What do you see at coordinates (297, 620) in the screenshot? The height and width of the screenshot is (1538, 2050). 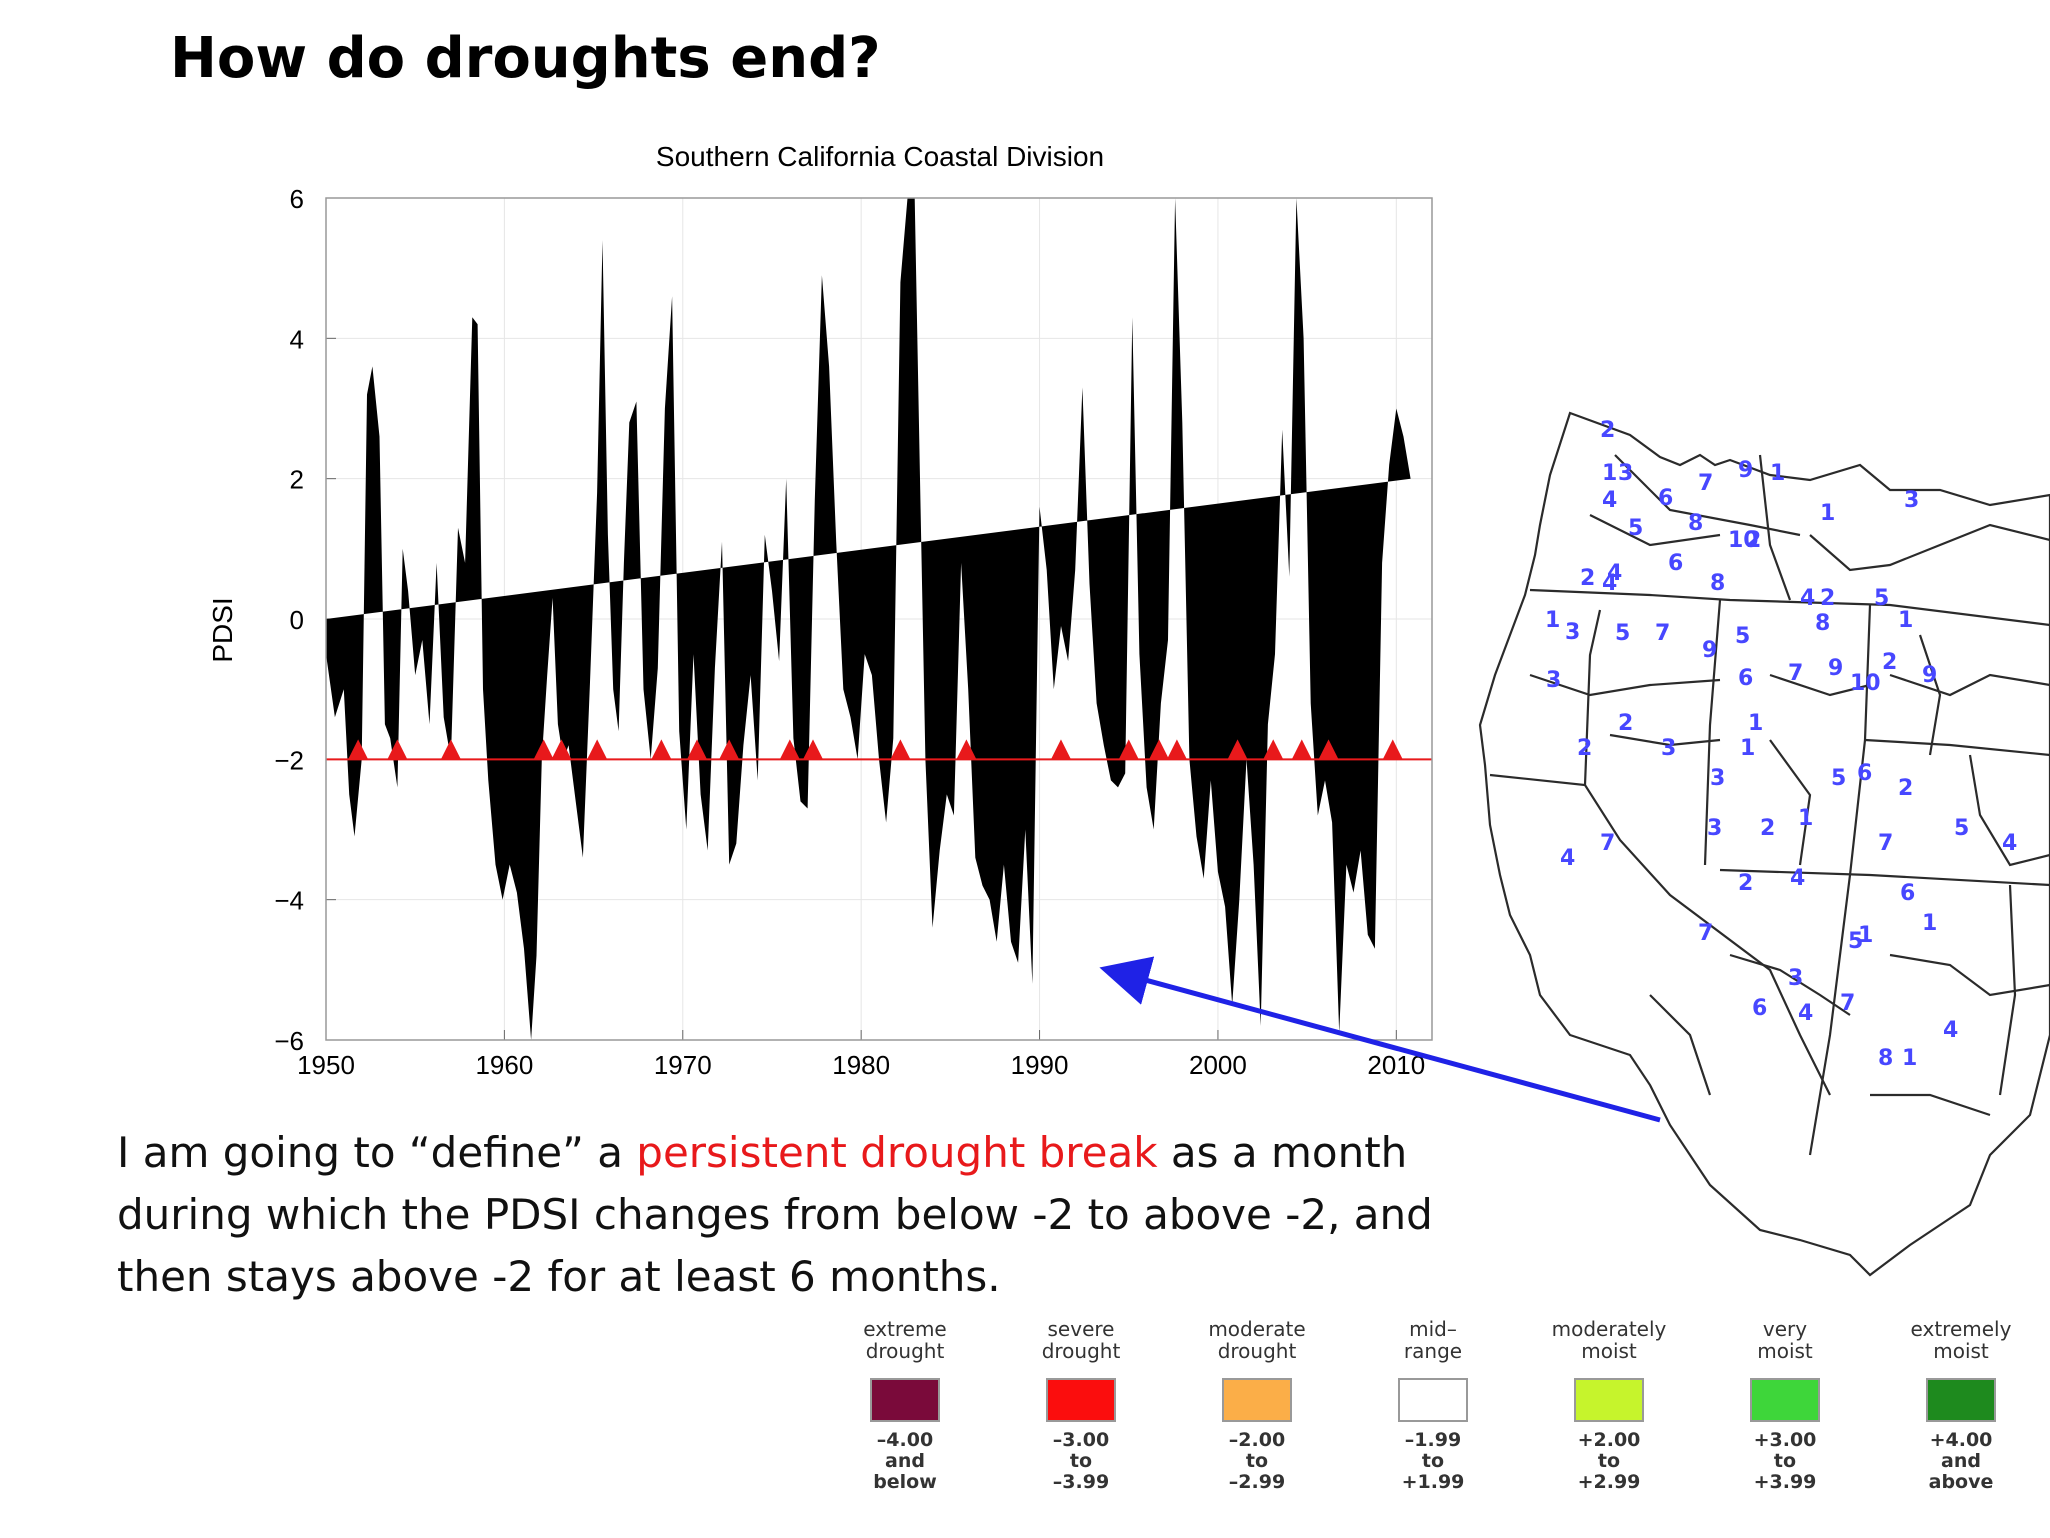 I see `y-tick-label: 0` at bounding box center [297, 620].